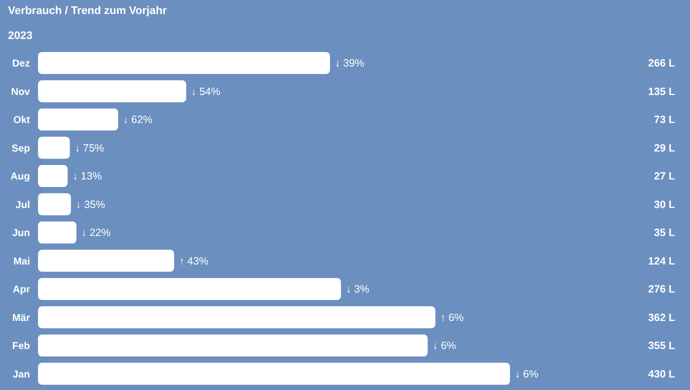 This screenshot has width=690, height=390. Describe the element at coordinates (662, 261) in the screenshot. I see `data-label: 124 L` at that location.